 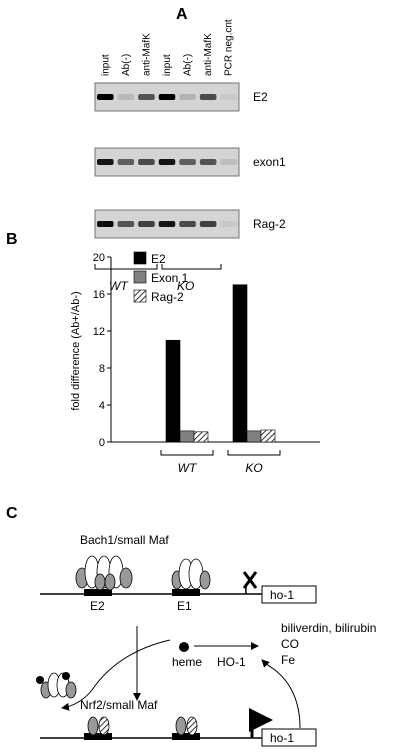 What do you see at coordinates (281, 694) in the screenshot?
I see `gene-to-ho1-arrow` at bounding box center [281, 694].